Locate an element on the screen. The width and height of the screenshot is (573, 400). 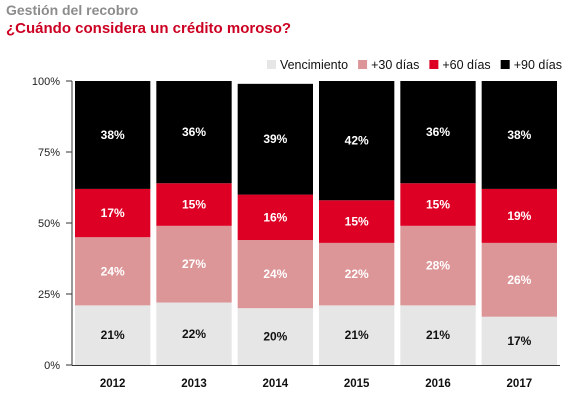
data-label: 19% is located at coordinates (519, 216).